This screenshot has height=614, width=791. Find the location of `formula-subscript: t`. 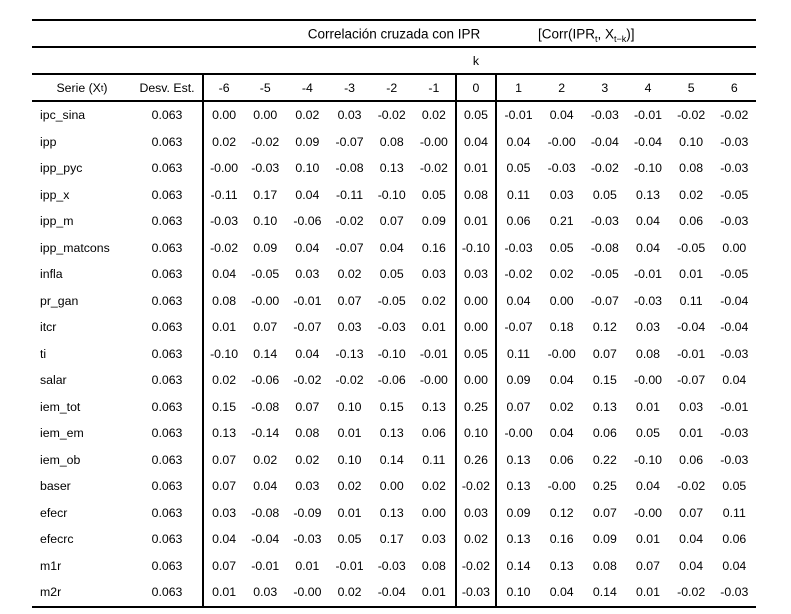

formula-subscript: t is located at coordinates (596, 38).